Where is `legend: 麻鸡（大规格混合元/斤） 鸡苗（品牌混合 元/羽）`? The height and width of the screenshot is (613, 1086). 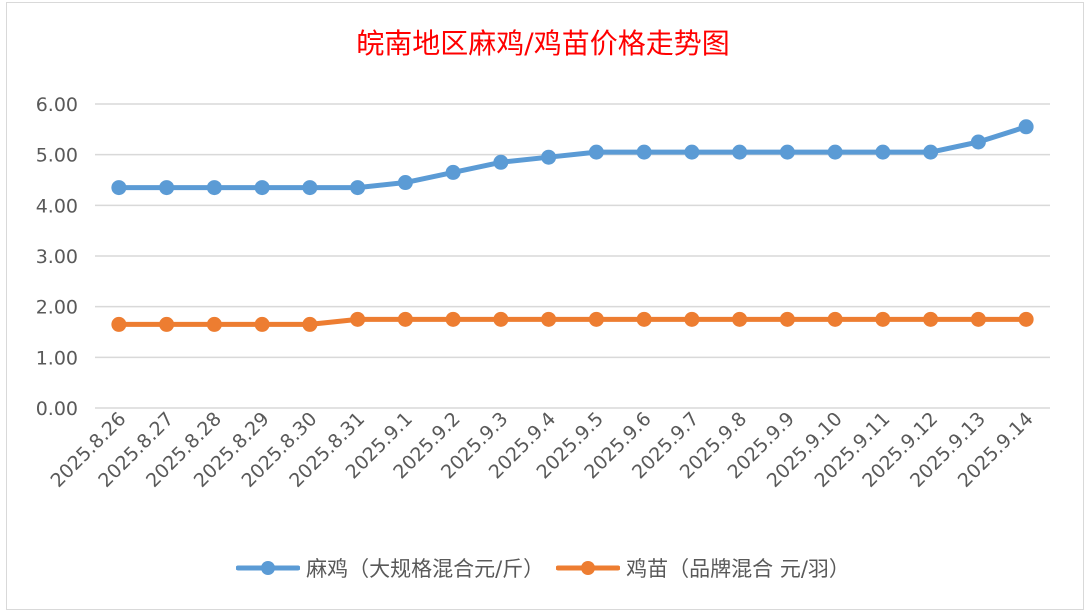 legend: 麻鸡（大规格混合元/斤） 鸡苗（品牌混合 元/羽） is located at coordinates (543, 568).